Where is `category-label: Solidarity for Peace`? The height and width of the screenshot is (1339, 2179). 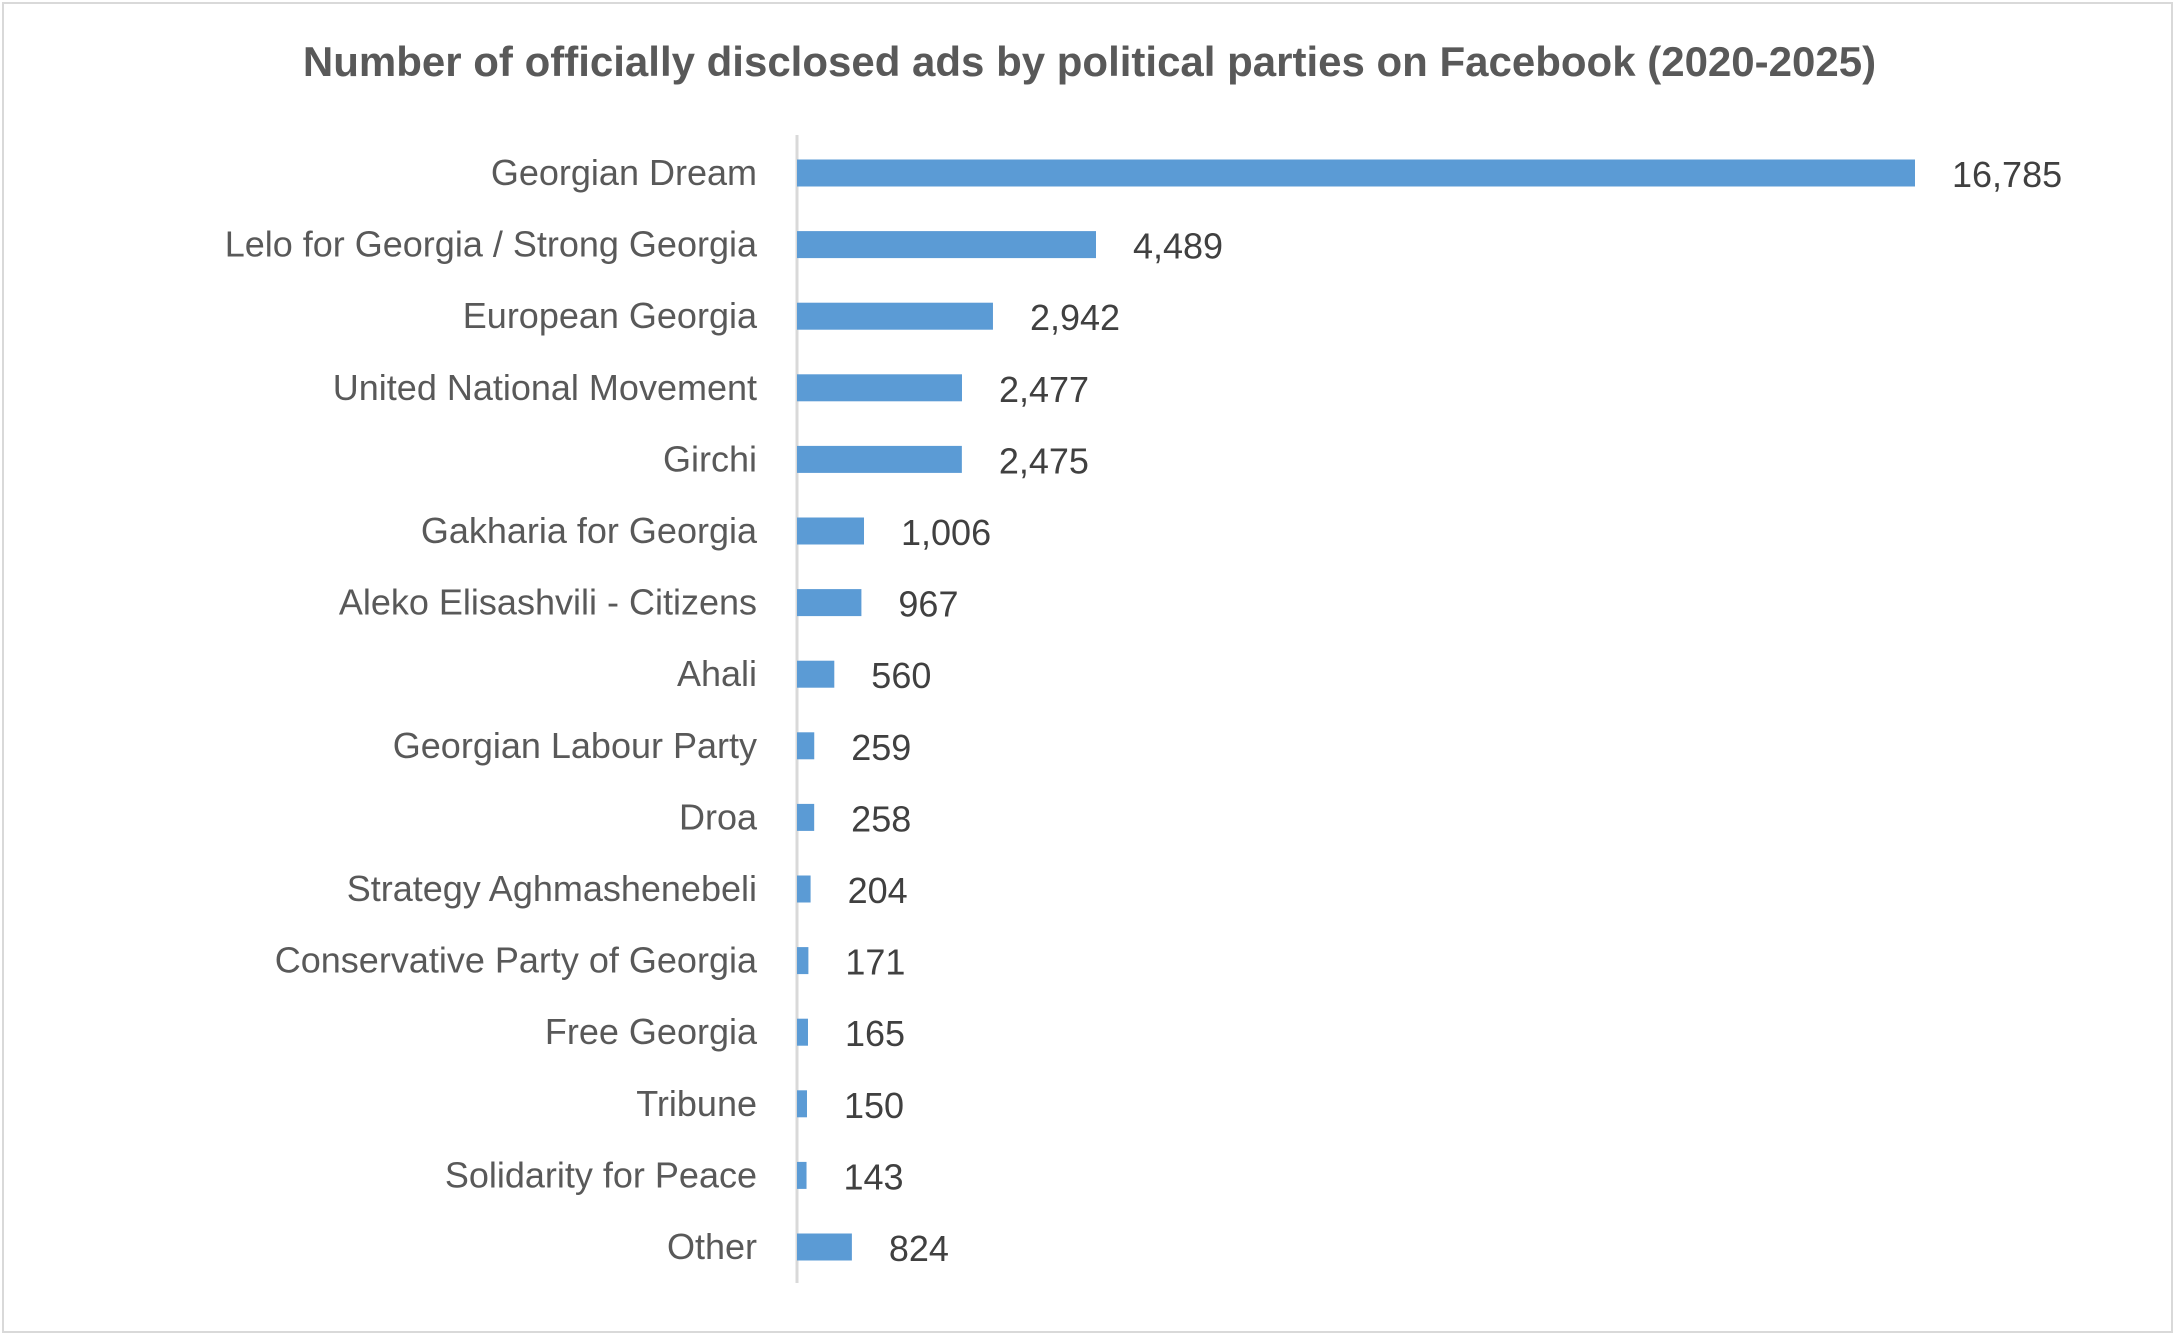 category-label: Solidarity for Peace is located at coordinates (601, 1174).